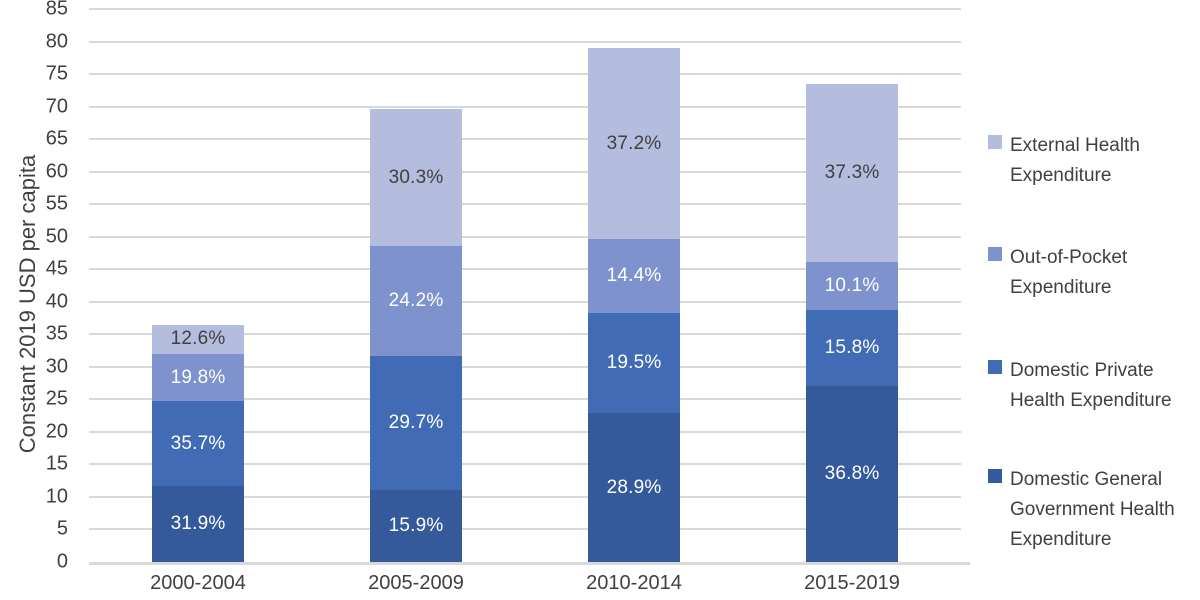 The image size is (1200, 600). What do you see at coordinates (56, 431) in the screenshot?
I see `y-tick-label: 20` at bounding box center [56, 431].